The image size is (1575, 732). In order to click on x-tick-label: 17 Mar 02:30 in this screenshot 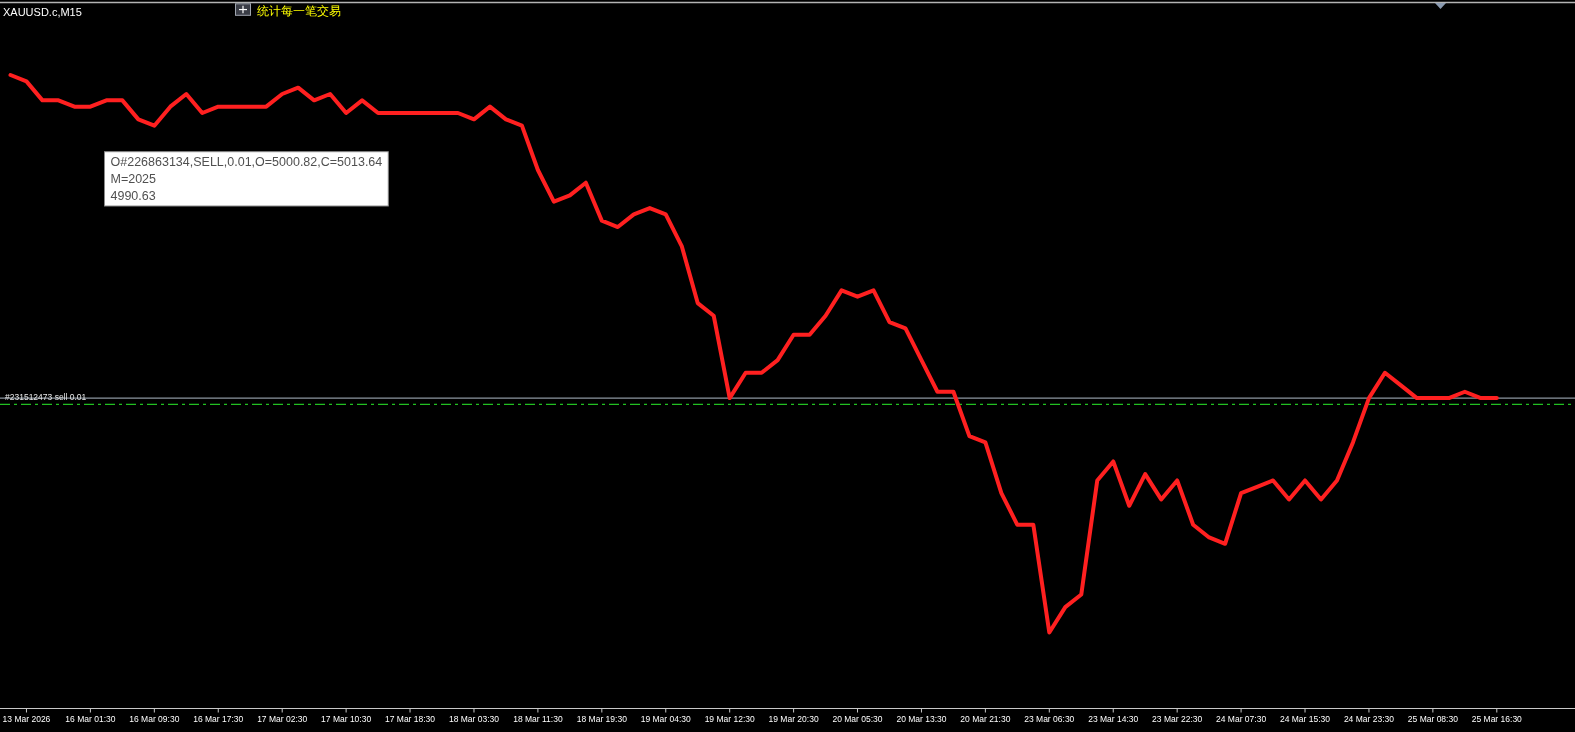, I will do `click(282, 719)`.